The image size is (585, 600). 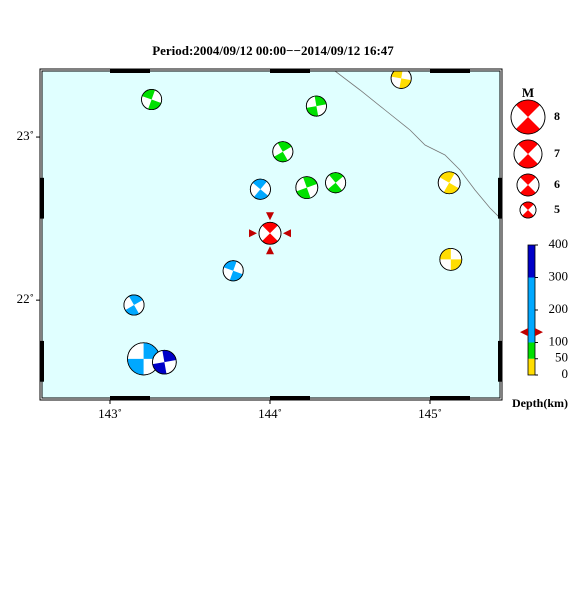 I want to click on mag-legend-label: 7, so click(x=557, y=153).